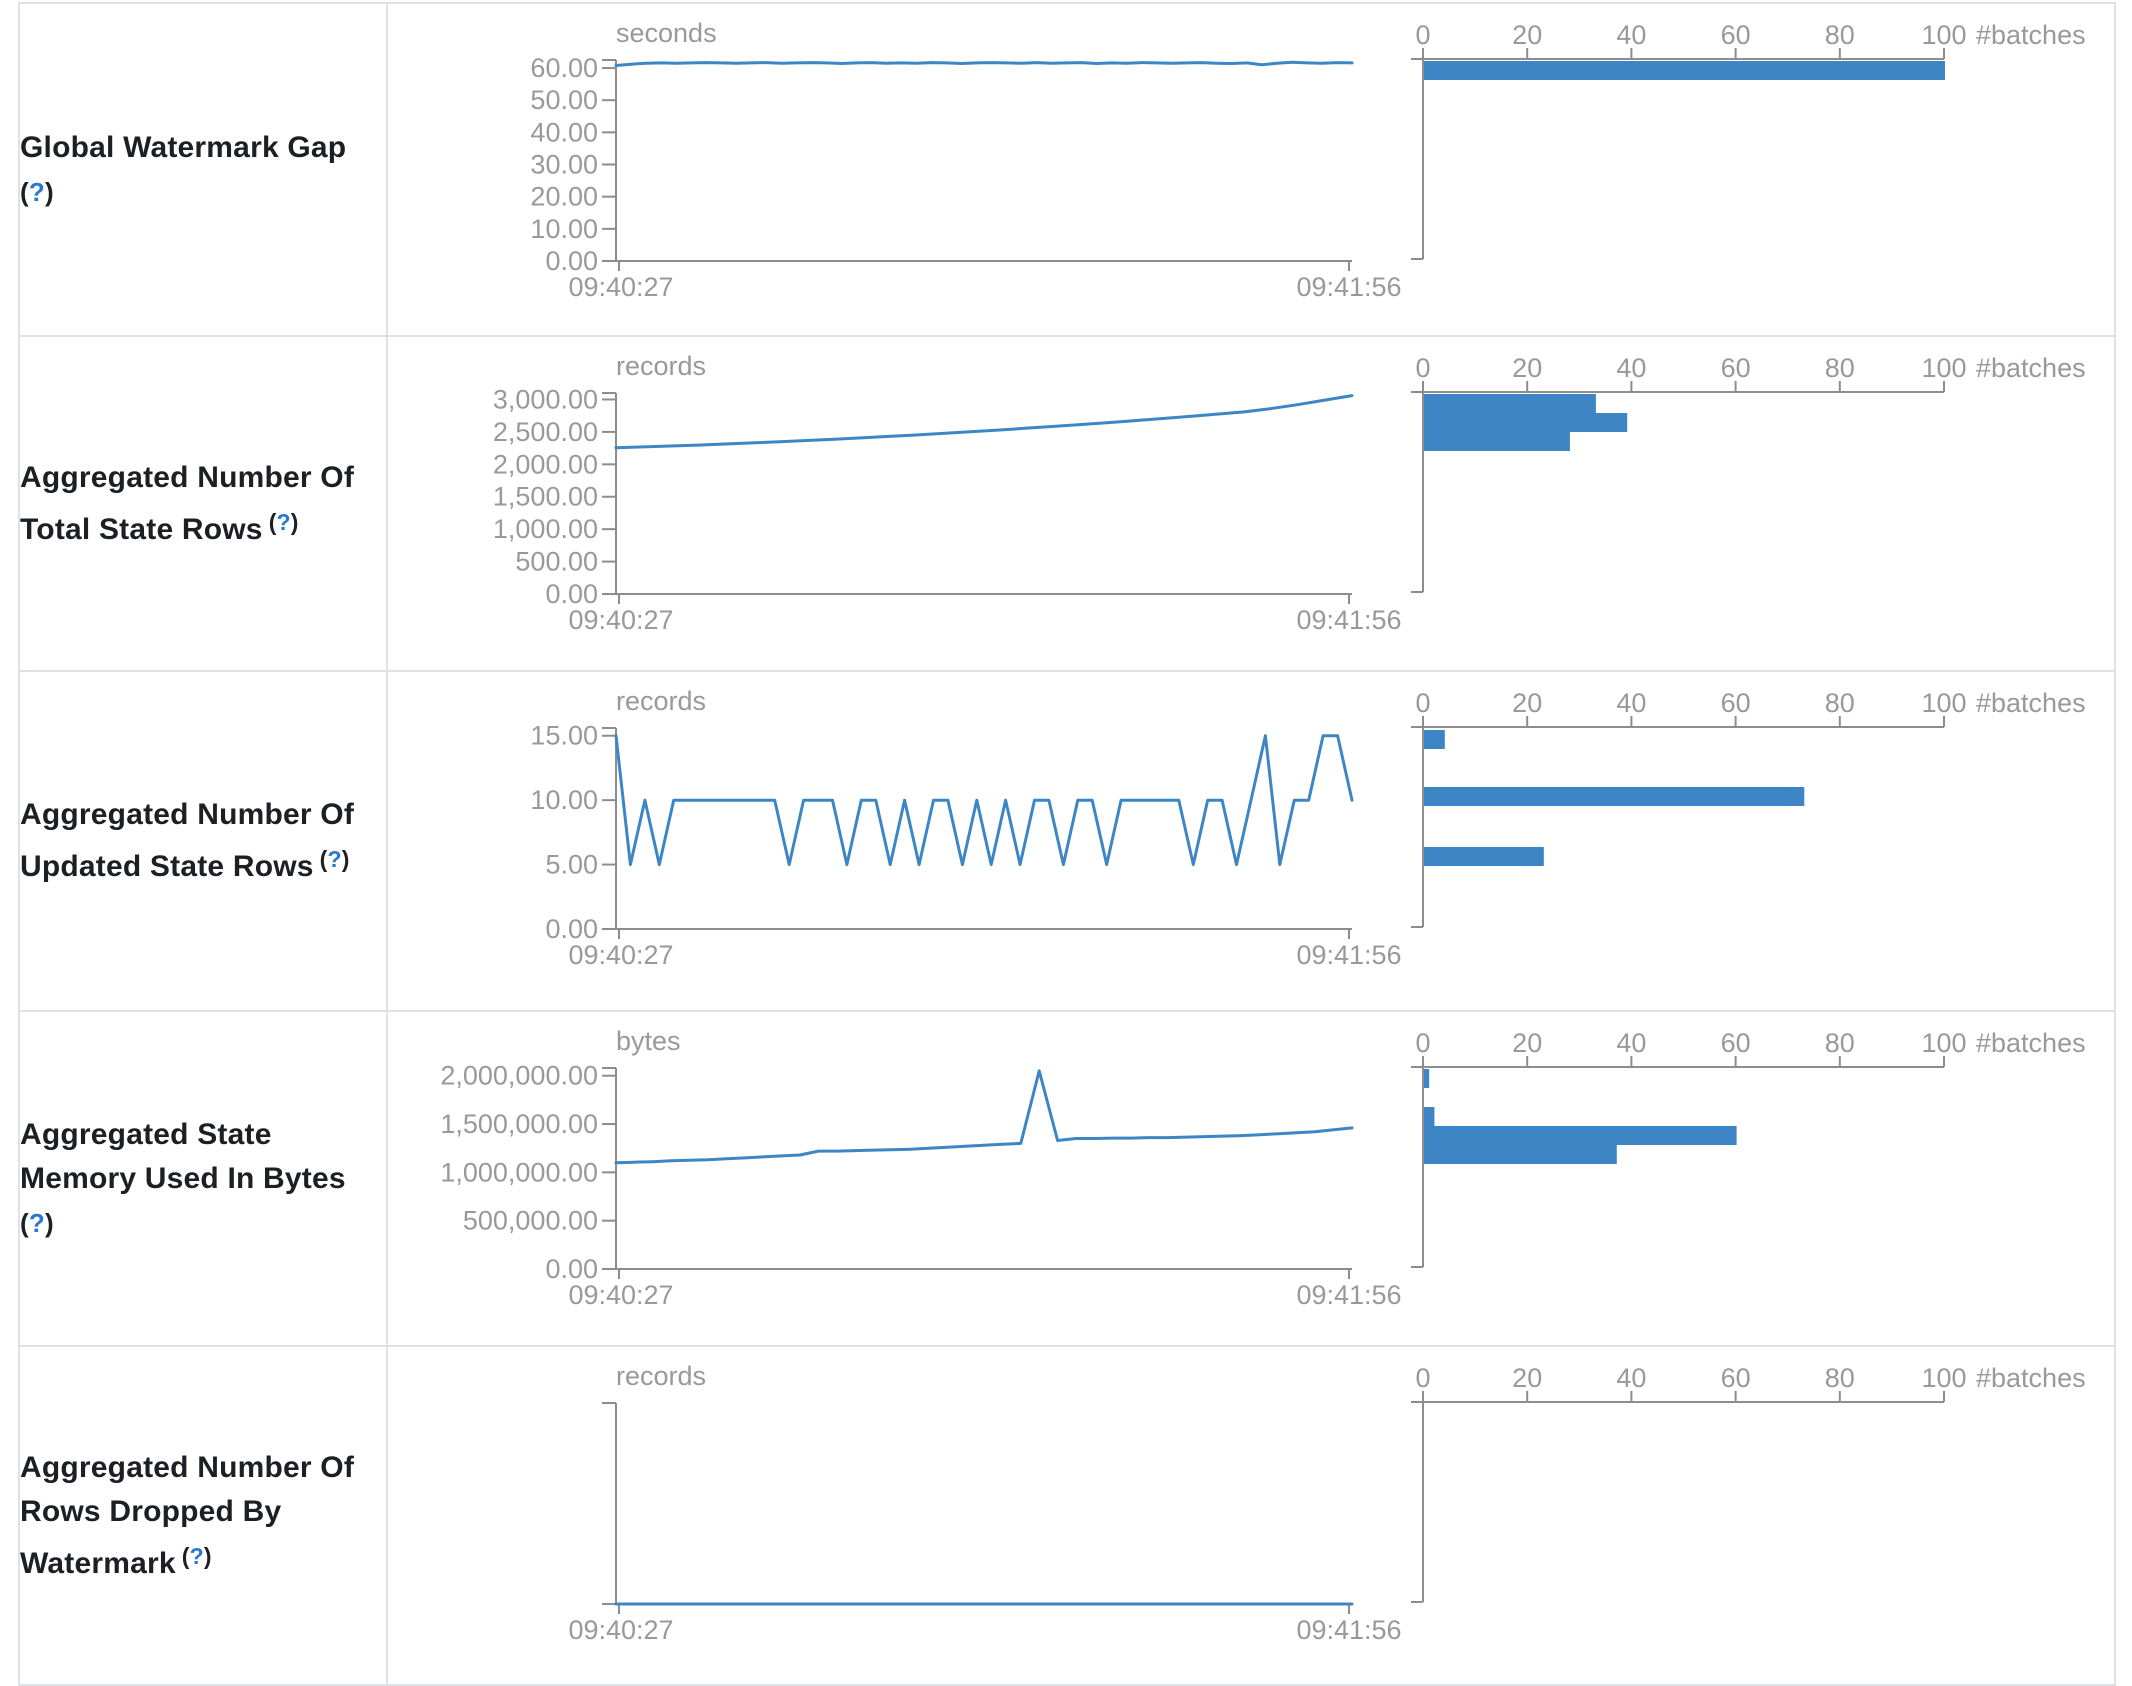  What do you see at coordinates (545, 464) in the screenshot?
I see `y-axis-tick-label: 2,000.00` at bounding box center [545, 464].